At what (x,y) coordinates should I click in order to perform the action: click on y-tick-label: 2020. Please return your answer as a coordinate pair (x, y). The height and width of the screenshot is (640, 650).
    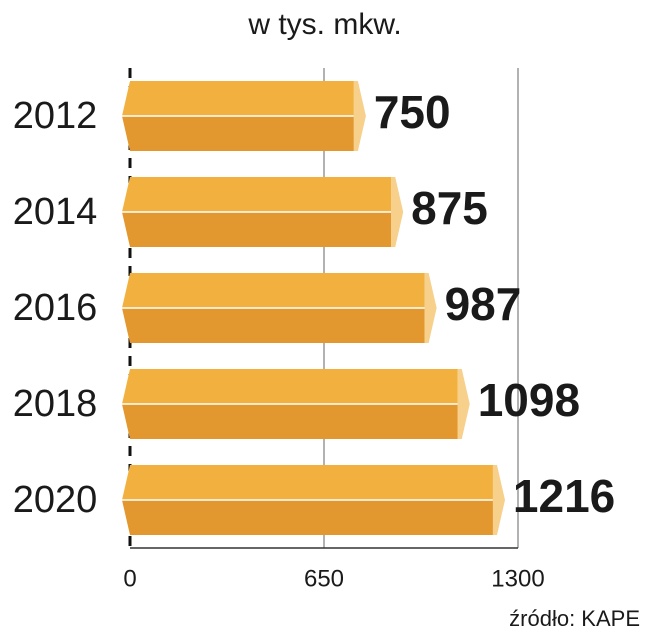
    Looking at the image, I should click on (55, 500).